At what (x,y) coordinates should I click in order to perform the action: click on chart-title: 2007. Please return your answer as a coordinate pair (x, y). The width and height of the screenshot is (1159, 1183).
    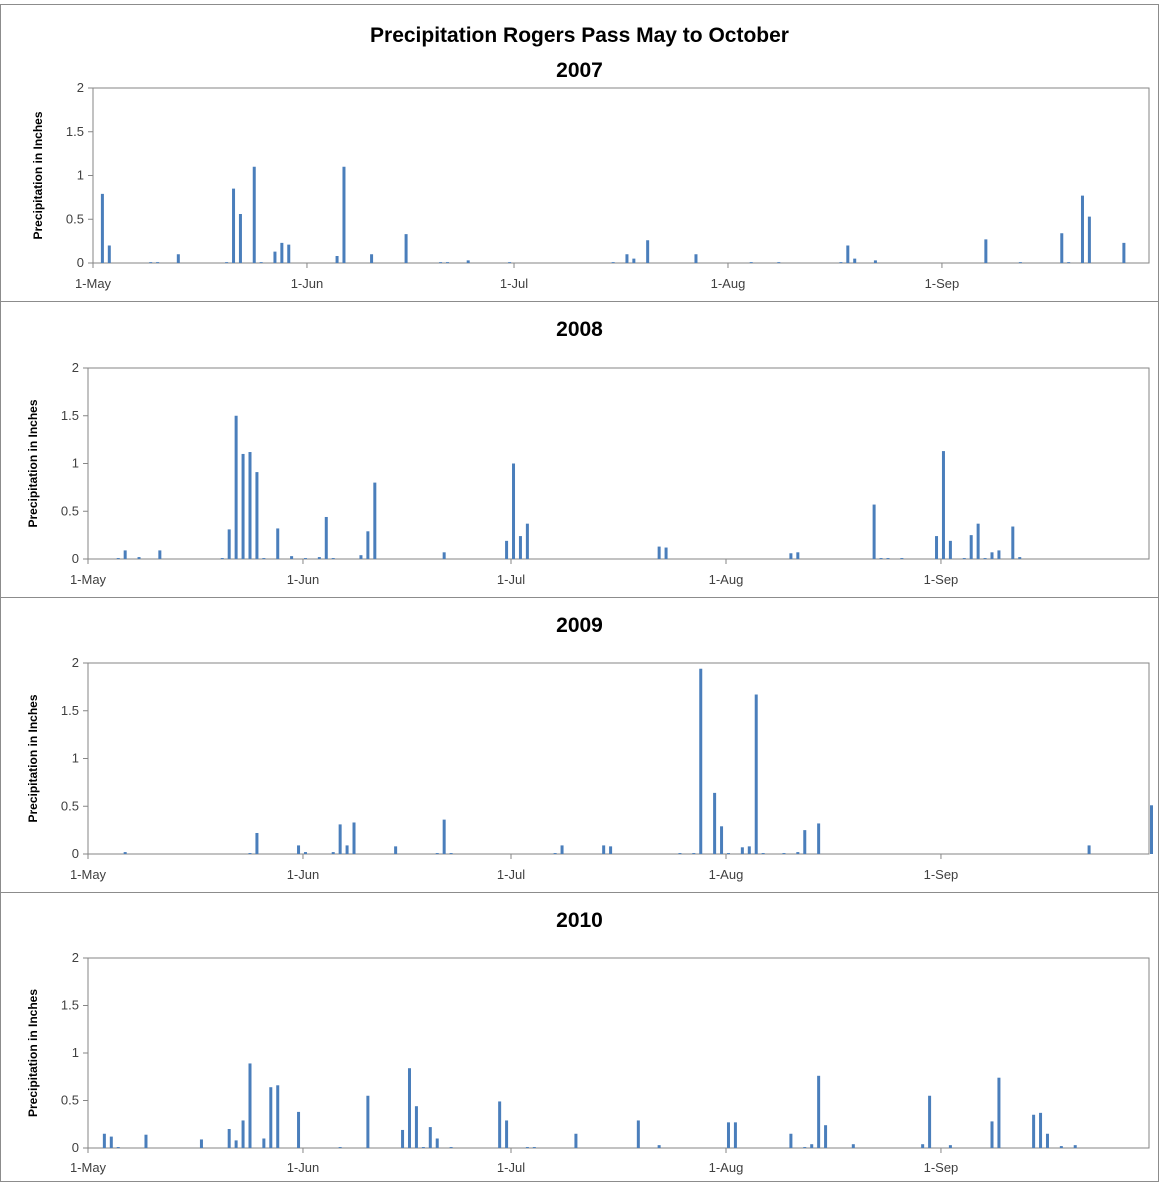
    Looking at the image, I should click on (579, 70).